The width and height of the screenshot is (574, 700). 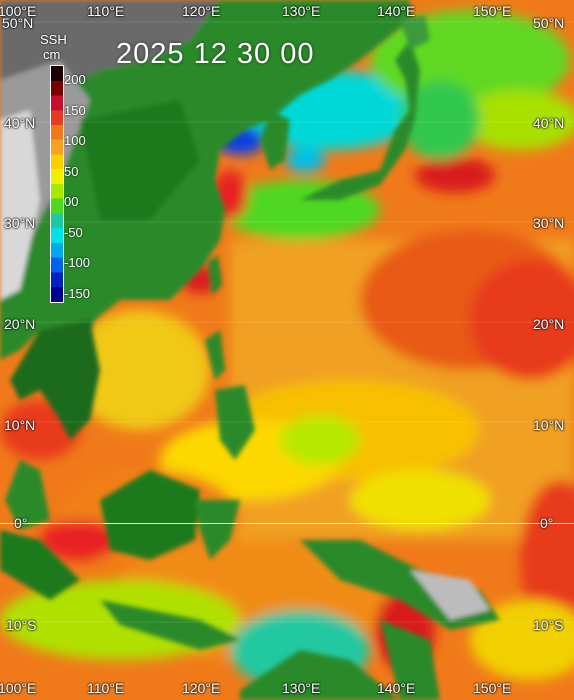 What do you see at coordinates (57, 184) in the screenshot?
I see `colorbar` at bounding box center [57, 184].